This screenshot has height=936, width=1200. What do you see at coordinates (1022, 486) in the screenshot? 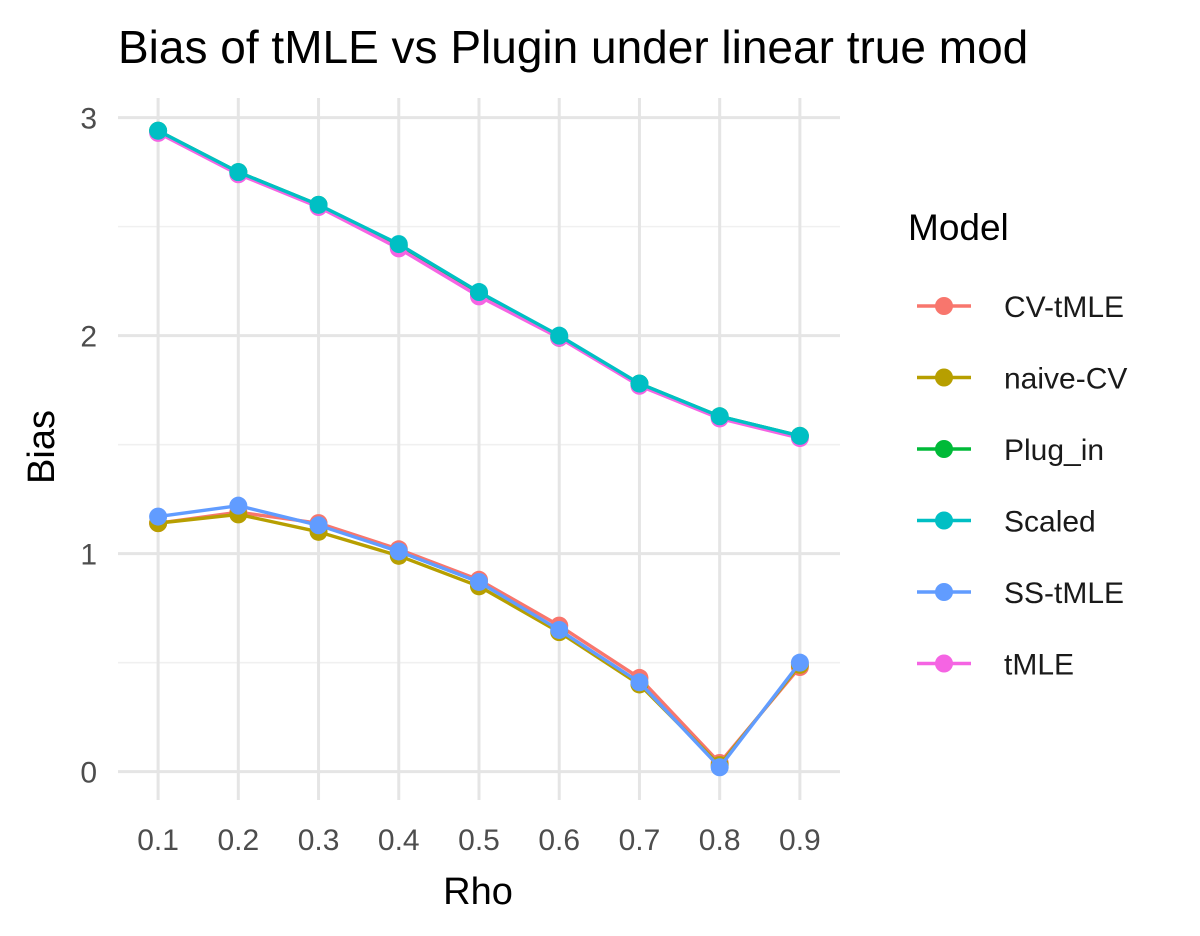
I see `legend-items: CV-tMLE naive-CV Plug_in Scaled SS-tMLE tMLE` at bounding box center [1022, 486].